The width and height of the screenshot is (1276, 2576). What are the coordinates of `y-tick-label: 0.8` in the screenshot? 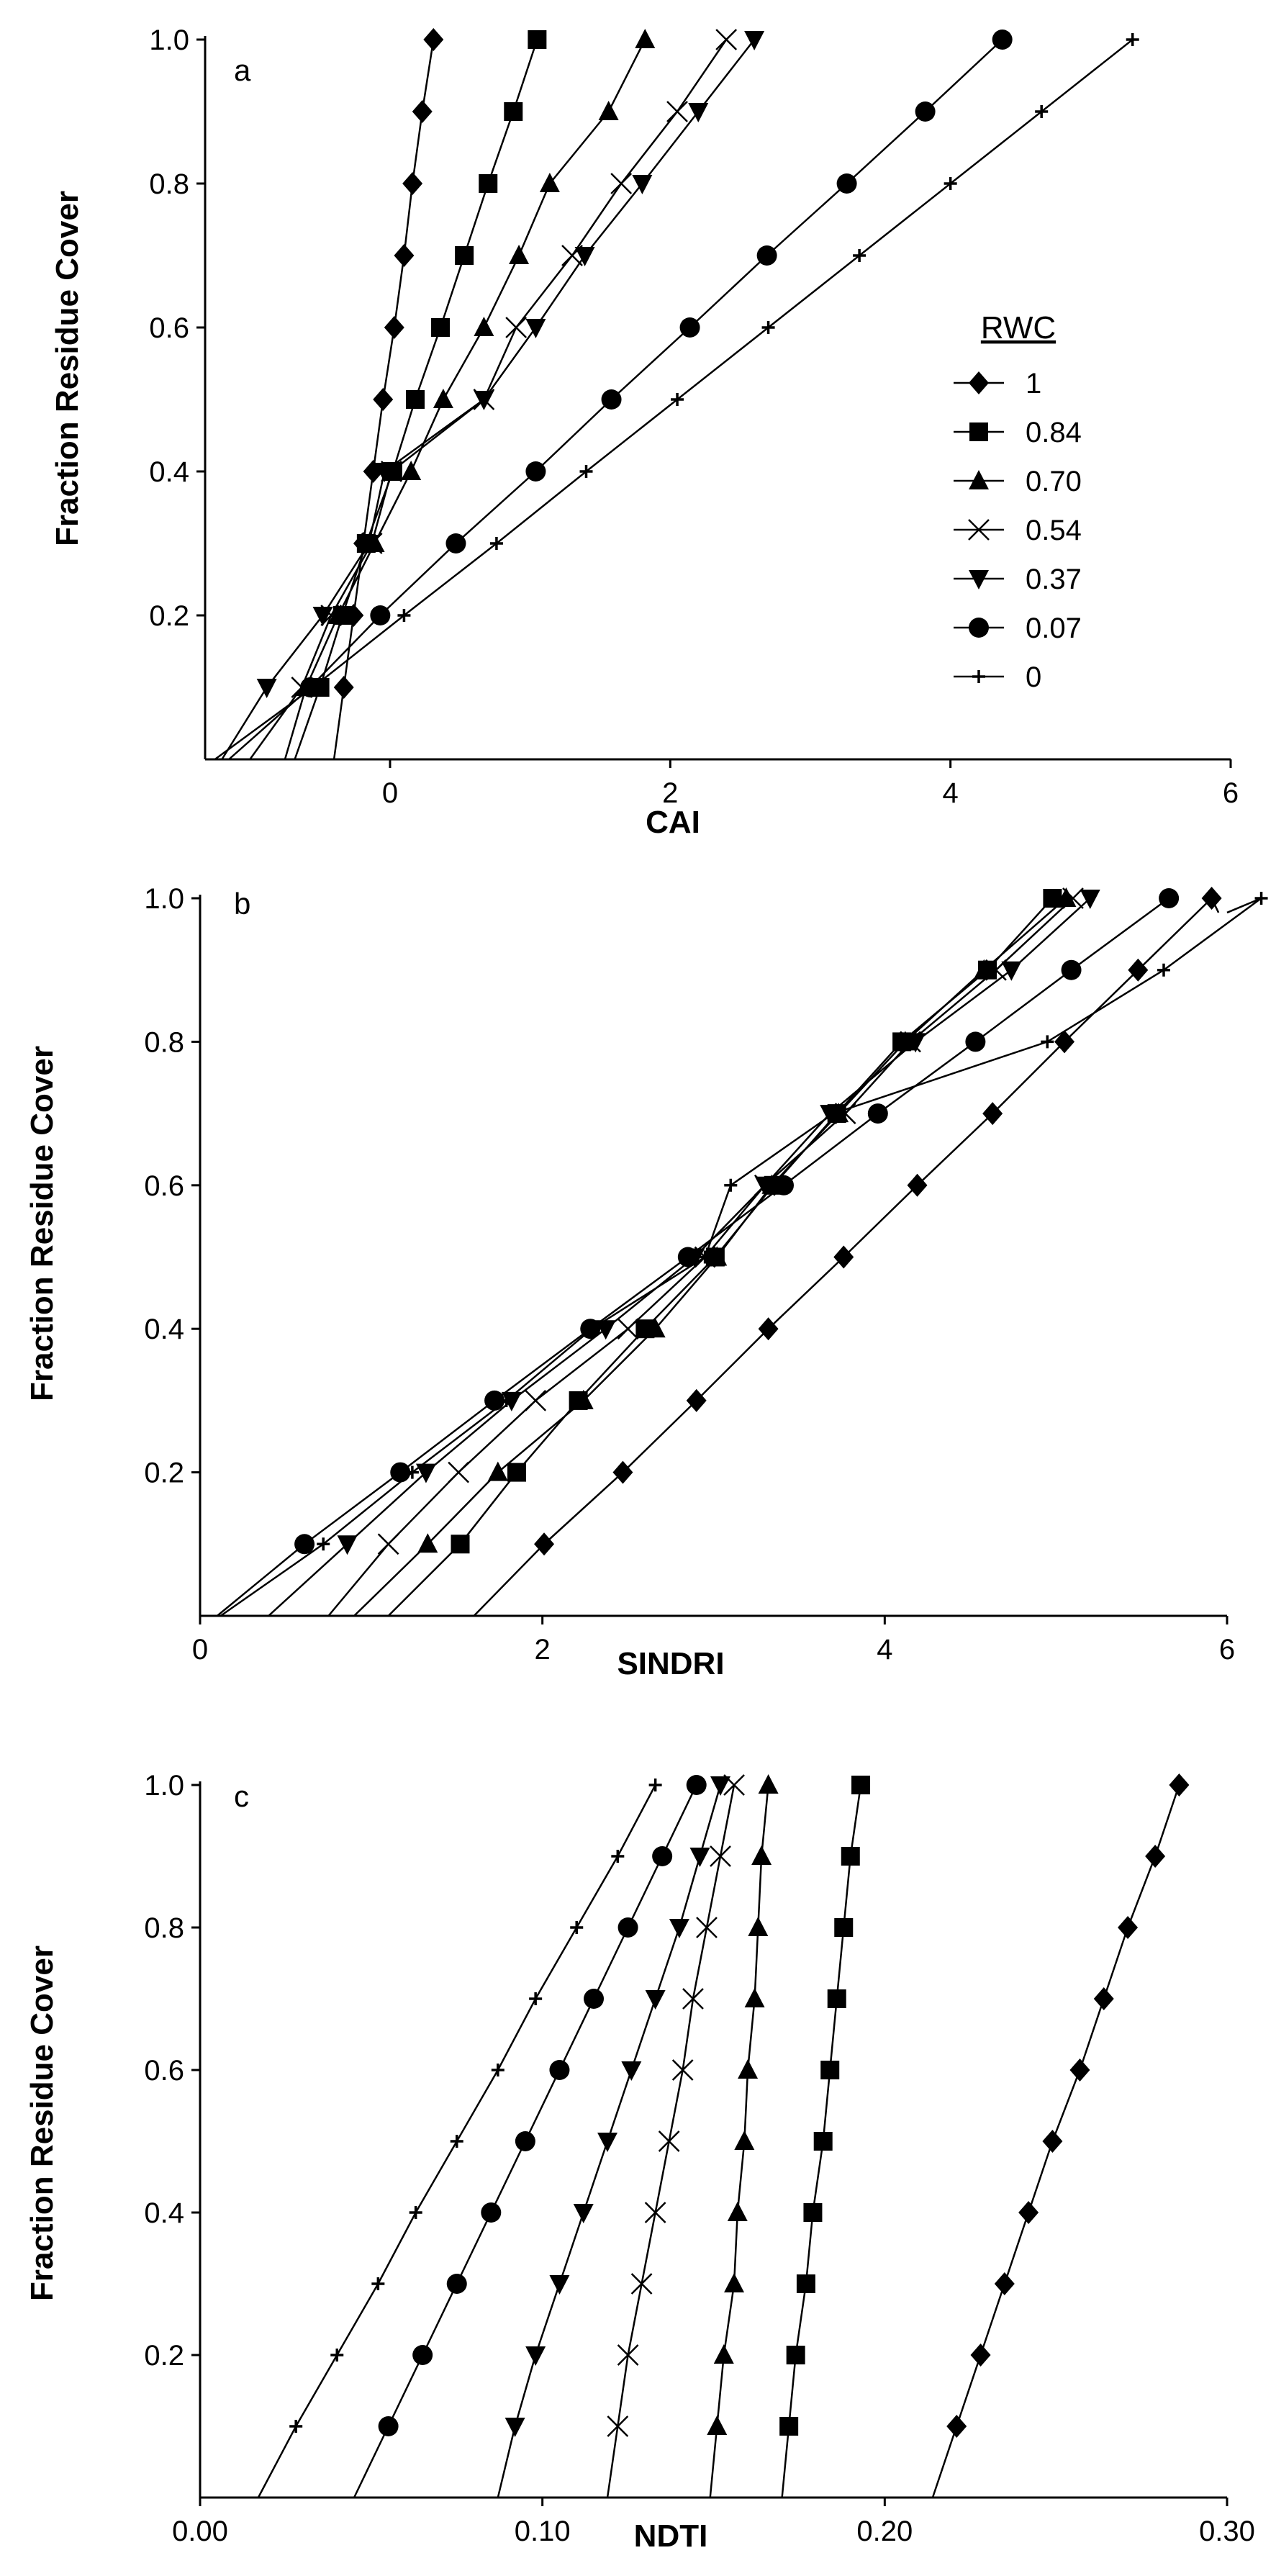 It's located at (169, 184).